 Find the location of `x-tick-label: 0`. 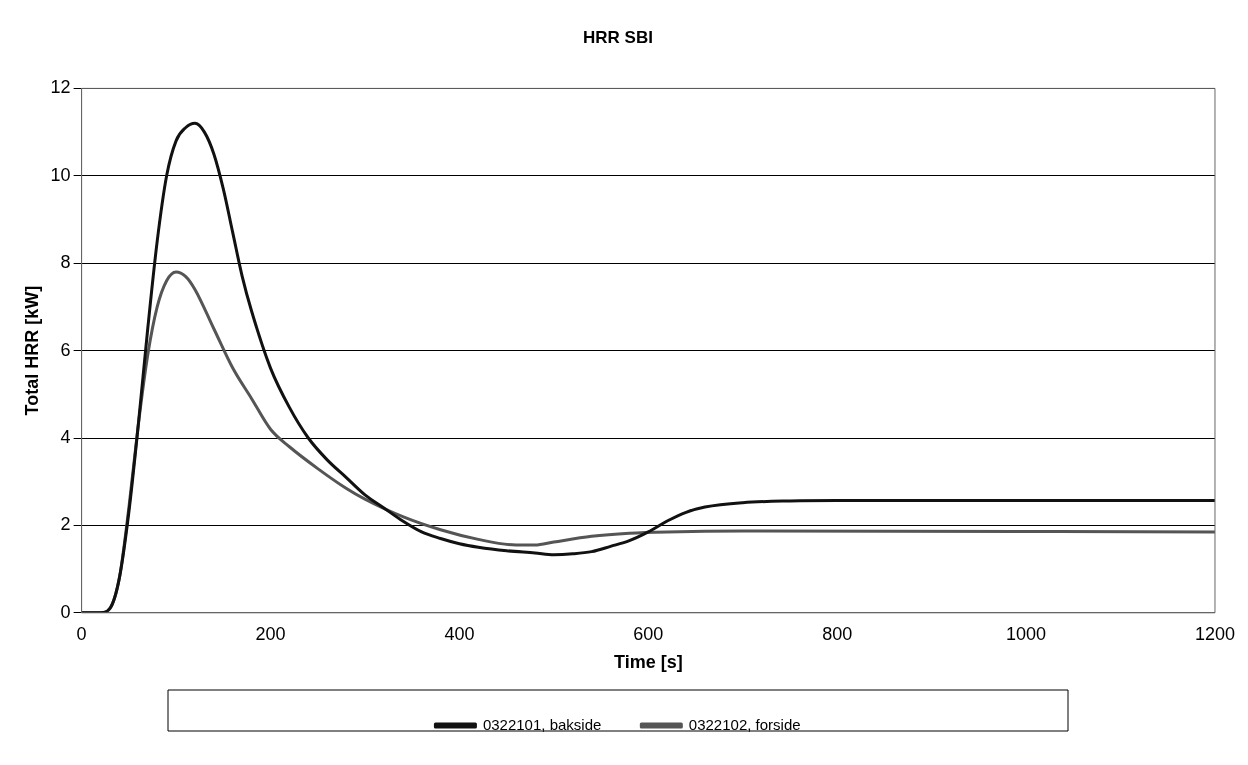

x-tick-label: 0 is located at coordinates (81, 633).